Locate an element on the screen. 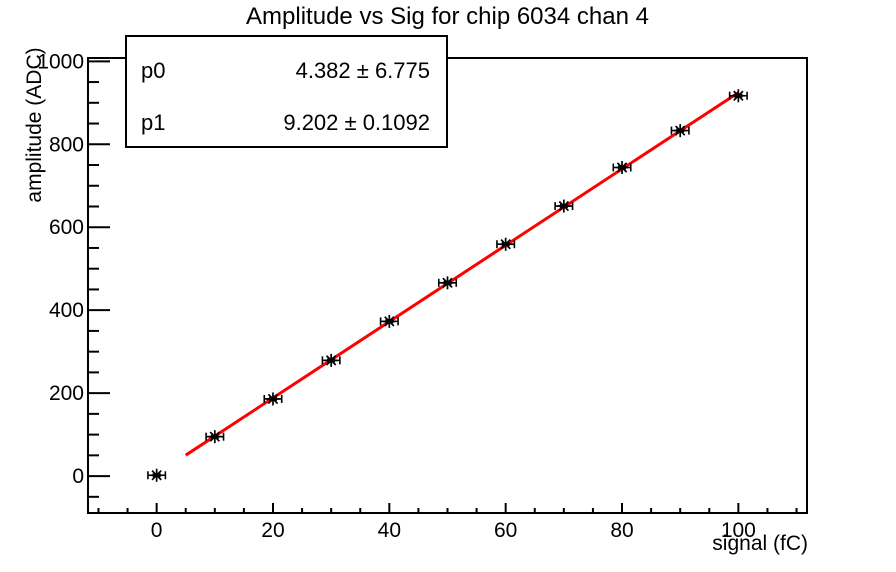 The image size is (896, 572). y-axis-title: amplitude (ADC) is located at coordinates (34, 125).